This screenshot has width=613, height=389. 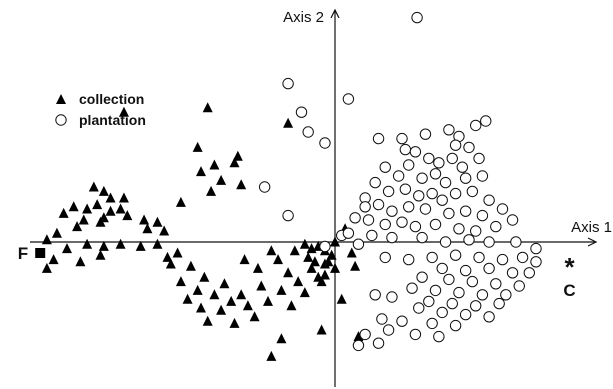 What do you see at coordinates (23, 253) in the screenshot?
I see `pole-label-f: F` at bounding box center [23, 253].